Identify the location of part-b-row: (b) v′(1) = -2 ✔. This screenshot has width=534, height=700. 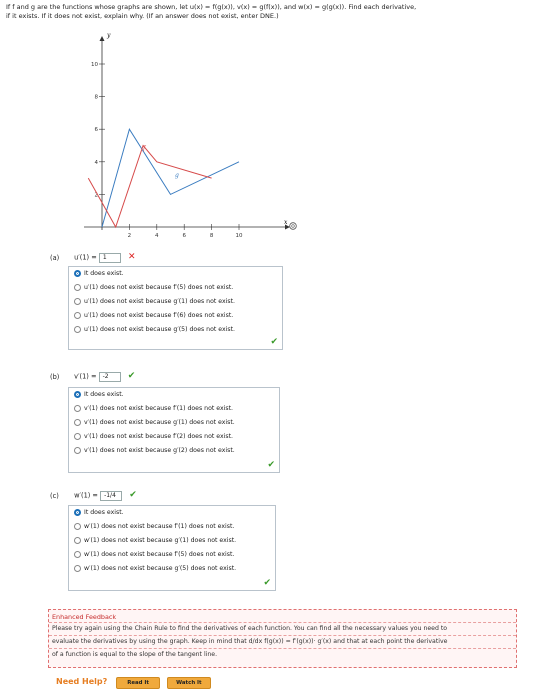
(92, 376).